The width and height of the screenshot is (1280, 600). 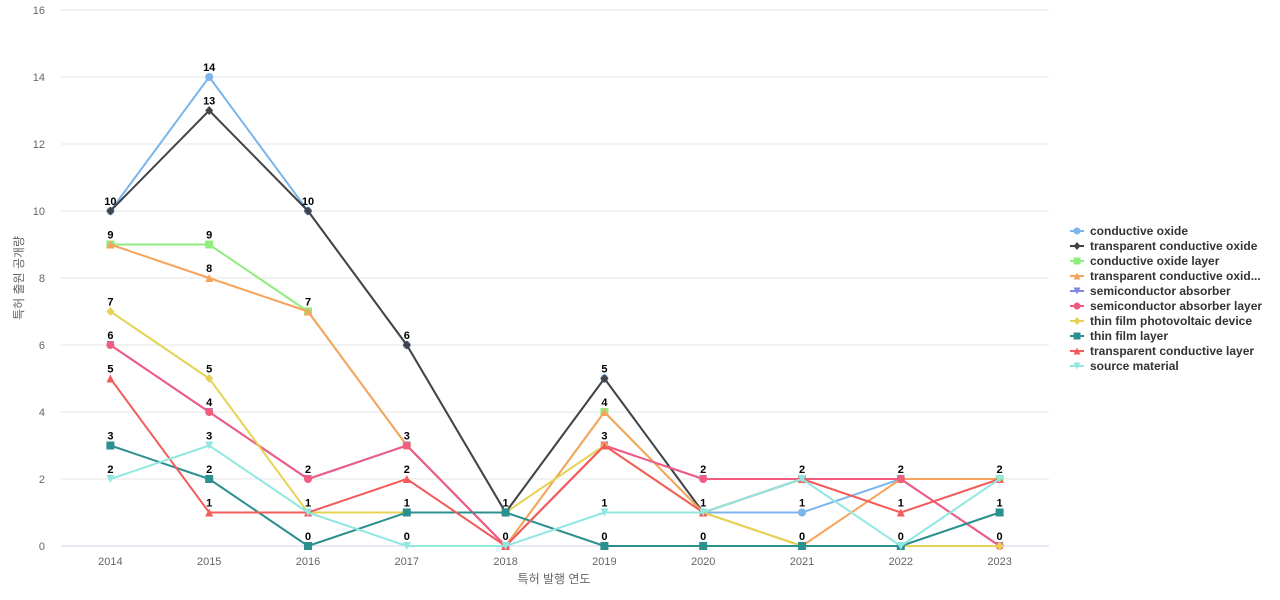 What do you see at coordinates (555, 495) in the screenshot?
I see `series-line` at bounding box center [555, 495].